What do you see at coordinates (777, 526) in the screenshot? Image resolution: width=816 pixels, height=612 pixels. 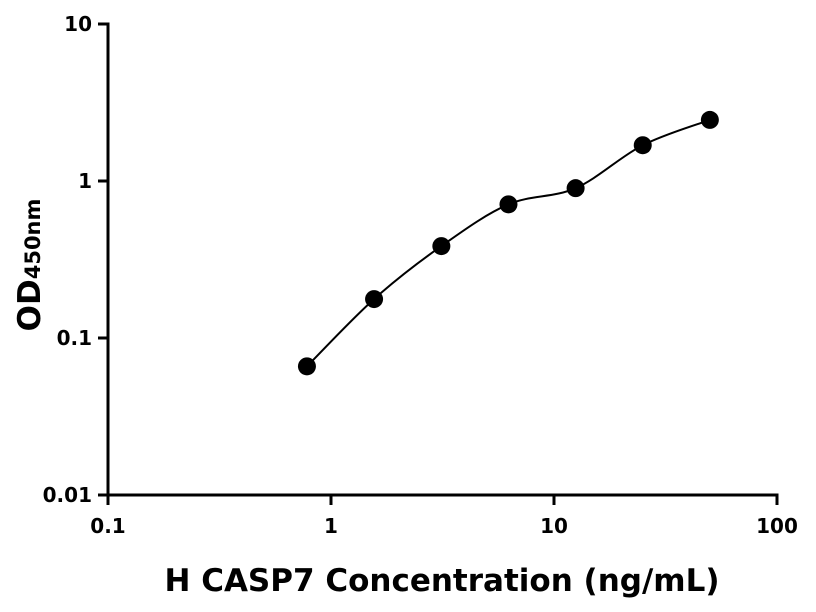 I see `x-tick-label: 100` at bounding box center [777, 526].